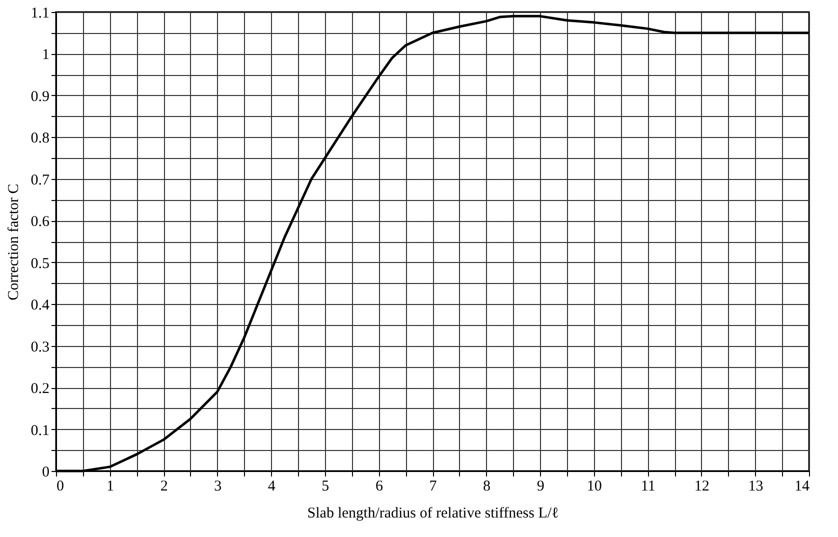 This screenshot has width=838, height=537. Describe the element at coordinates (802, 486) in the screenshot. I see `x-tick-label: 14` at that location.